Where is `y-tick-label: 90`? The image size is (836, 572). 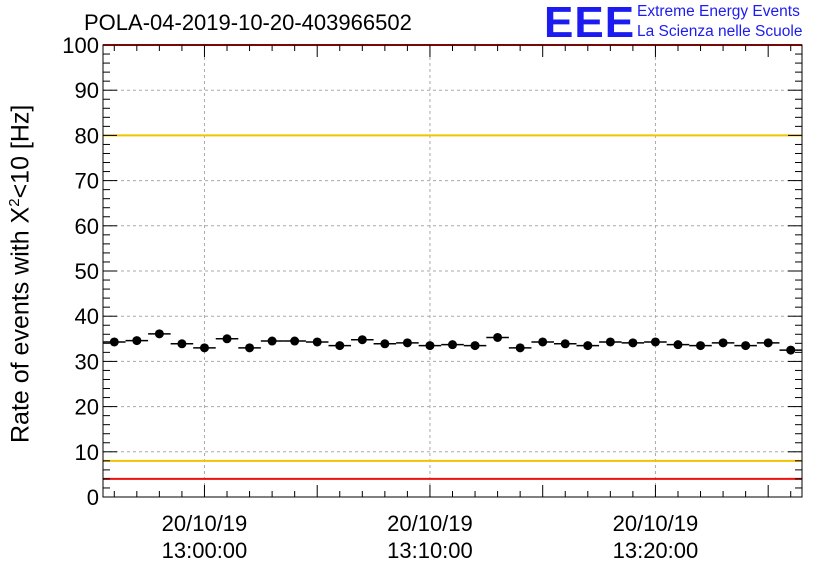
y-tick-label: 90 is located at coordinates (87, 90).